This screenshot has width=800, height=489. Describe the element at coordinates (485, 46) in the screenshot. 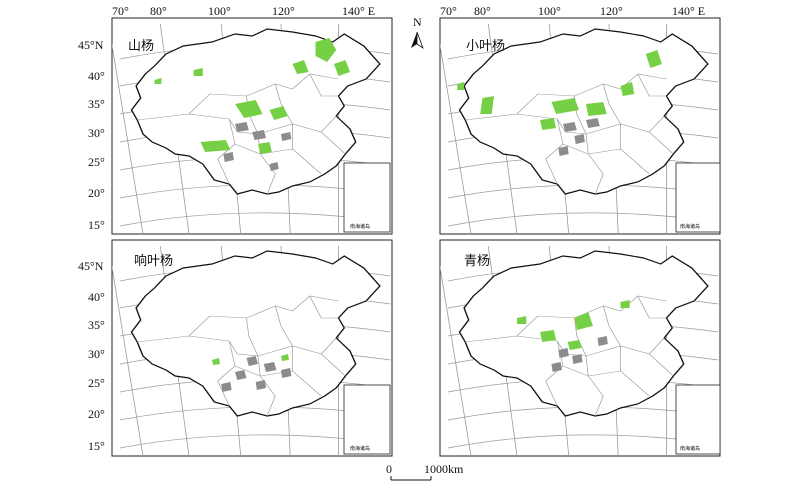

I see `panel-title: 小叶杨` at that location.